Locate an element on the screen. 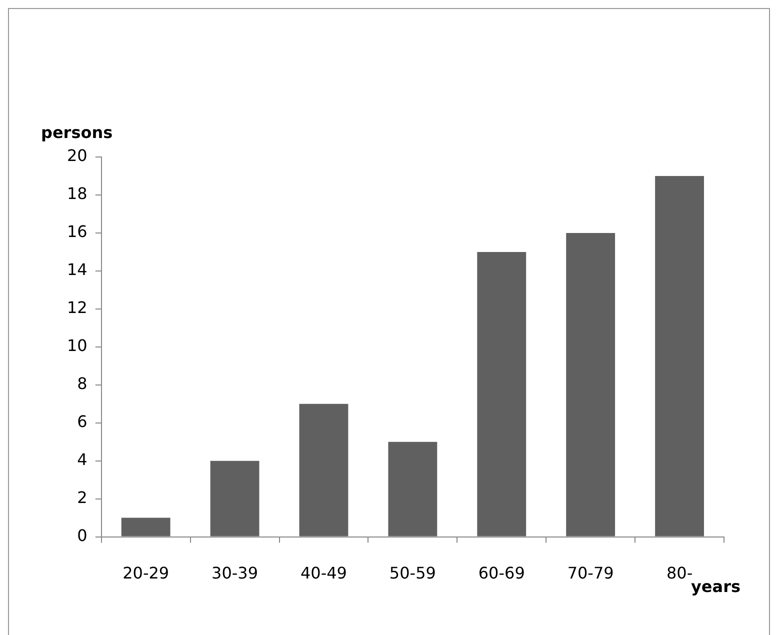 The width and height of the screenshot is (778, 635). x-tick-label: 80- is located at coordinates (679, 573).